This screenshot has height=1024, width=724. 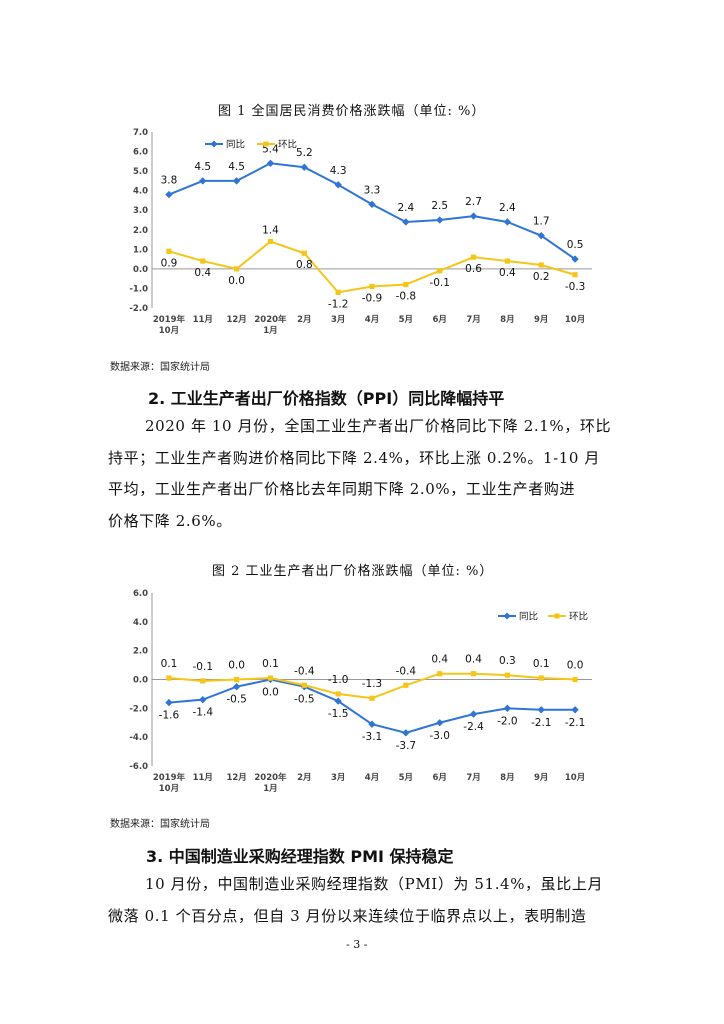 What do you see at coordinates (372, 684) in the screenshot?
I see `data-label: -1.3` at bounding box center [372, 684].